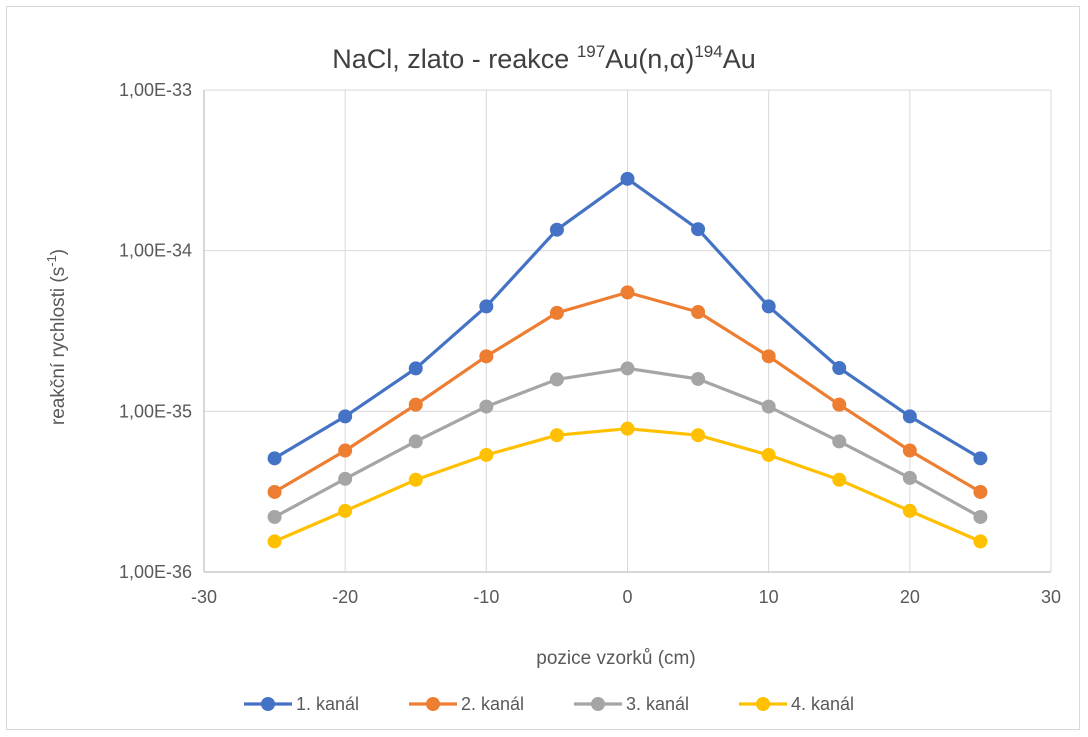 The image size is (1088, 737). What do you see at coordinates (155, 572) in the screenshot?
I see `y-tick-label: 1,00E-36` at bounding box center [155, 572].